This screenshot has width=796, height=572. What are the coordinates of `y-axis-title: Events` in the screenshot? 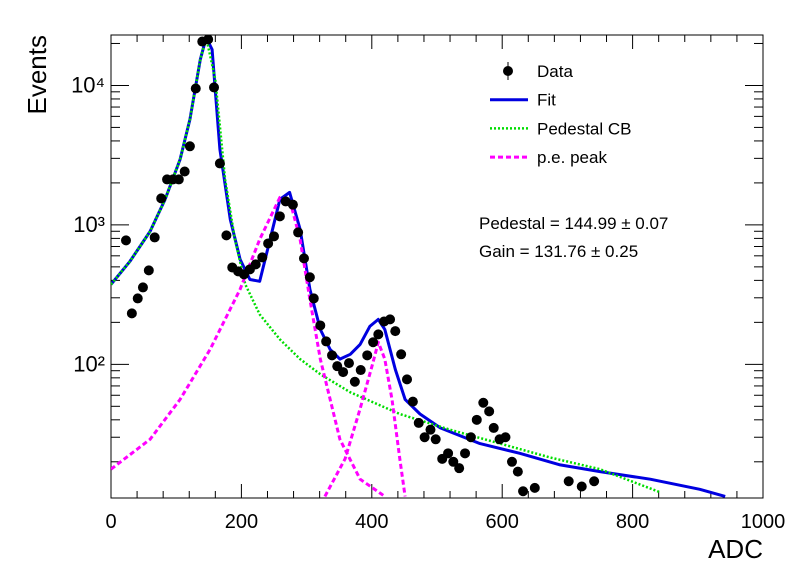 It's located at (37, 75).